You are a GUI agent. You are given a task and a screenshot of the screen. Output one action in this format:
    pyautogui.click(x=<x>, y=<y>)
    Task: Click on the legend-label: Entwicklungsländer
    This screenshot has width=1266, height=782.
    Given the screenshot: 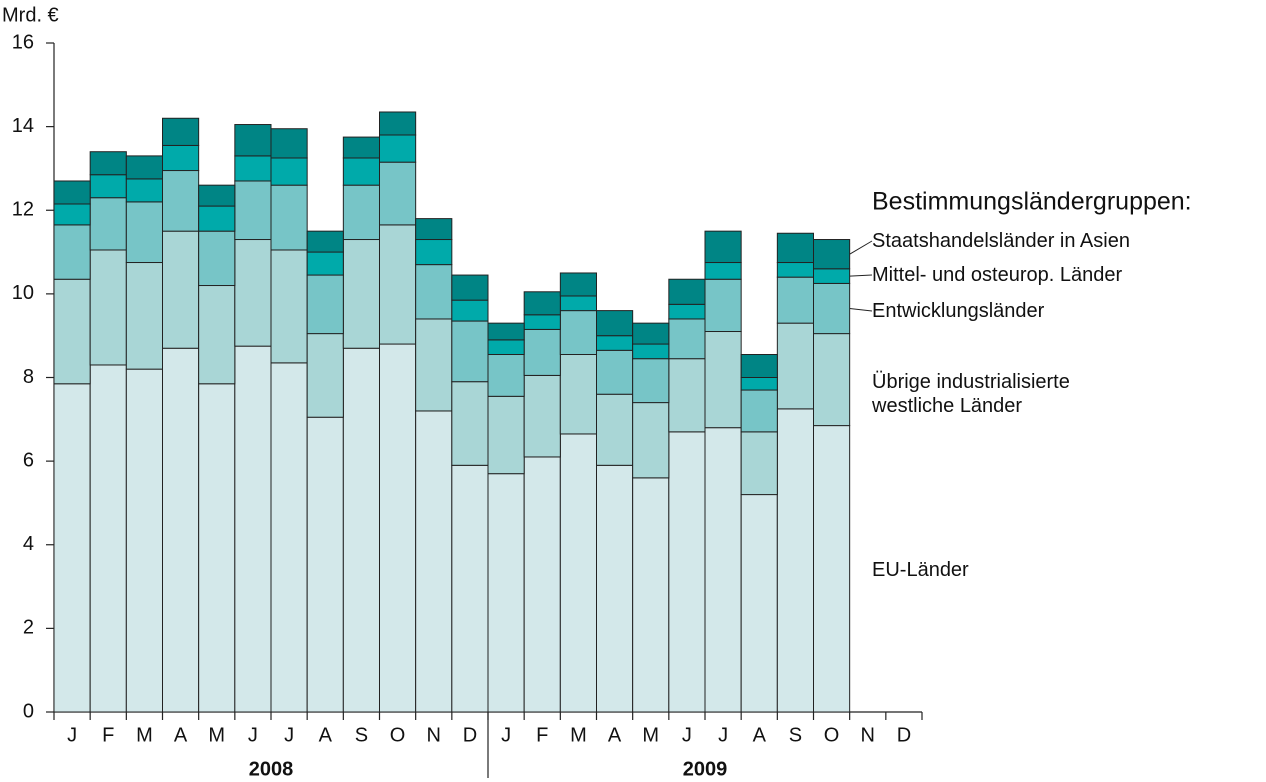 What is the action you would take?
    pyautogui.click(x=958, y=311)
    